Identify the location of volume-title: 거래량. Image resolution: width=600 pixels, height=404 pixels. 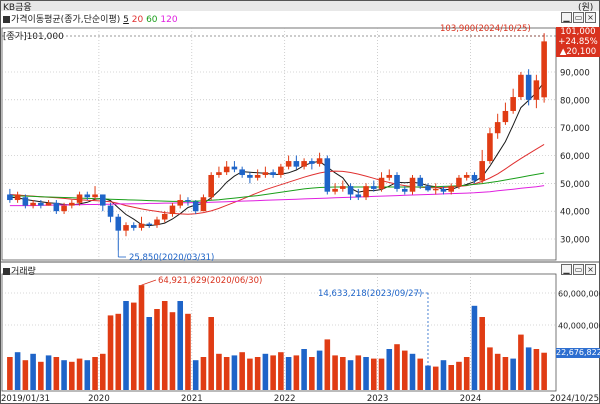
(23, 272).